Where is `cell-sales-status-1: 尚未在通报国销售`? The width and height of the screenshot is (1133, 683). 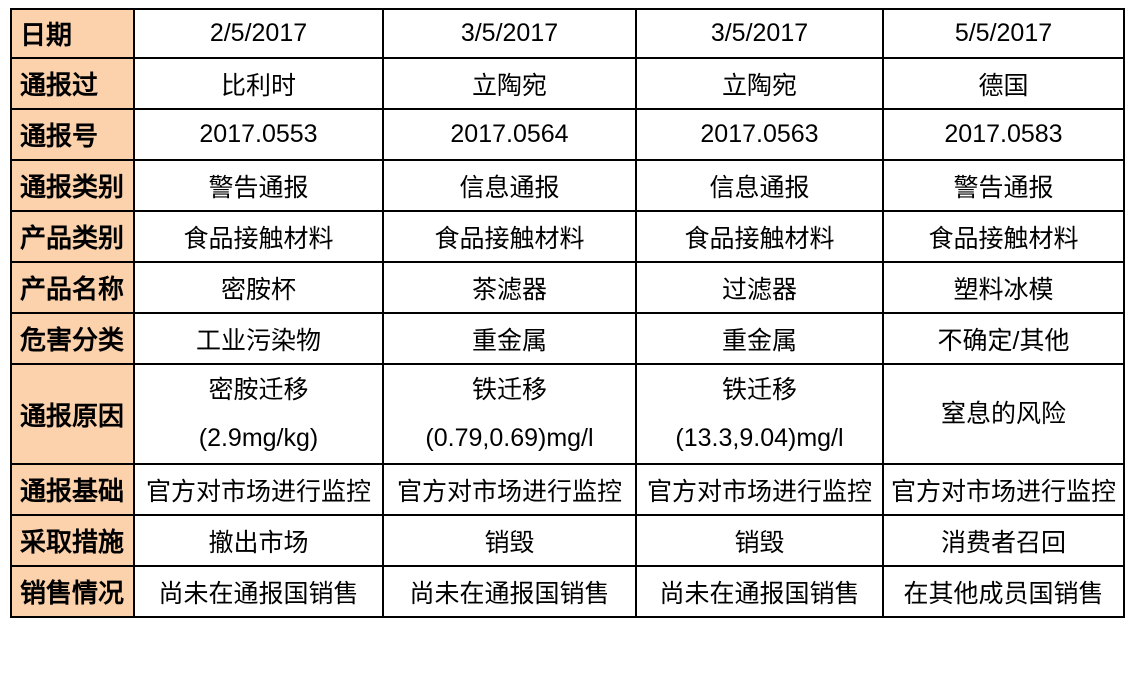 cell-sales-status-1: 尚未在通报国销售 is located at coordinates (258, 591).